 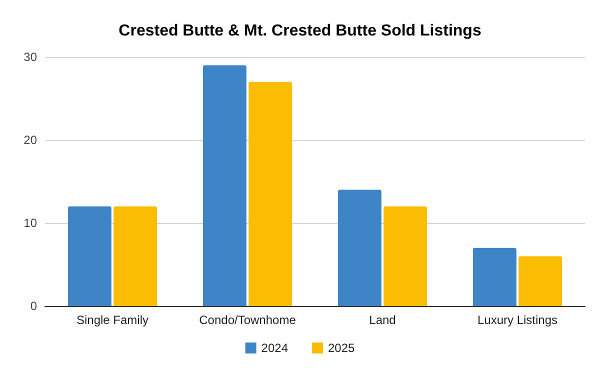 What do you see at coordinates (300, 31) in the screenshot?
I see `chart-title: Crested Butte & Mt. Crested Butte Sold Listings` at bounding box center [300, 31].